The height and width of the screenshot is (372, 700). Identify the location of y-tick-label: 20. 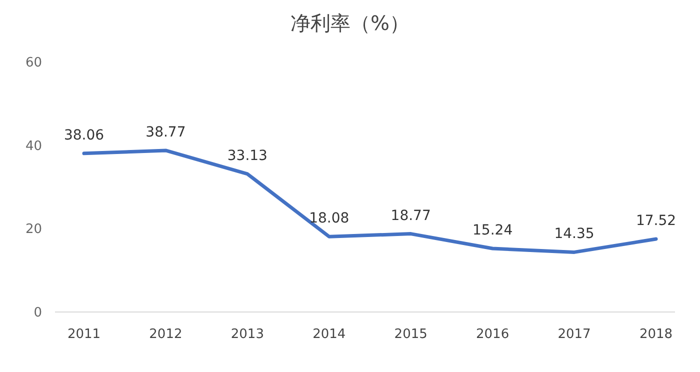
(33, 230).